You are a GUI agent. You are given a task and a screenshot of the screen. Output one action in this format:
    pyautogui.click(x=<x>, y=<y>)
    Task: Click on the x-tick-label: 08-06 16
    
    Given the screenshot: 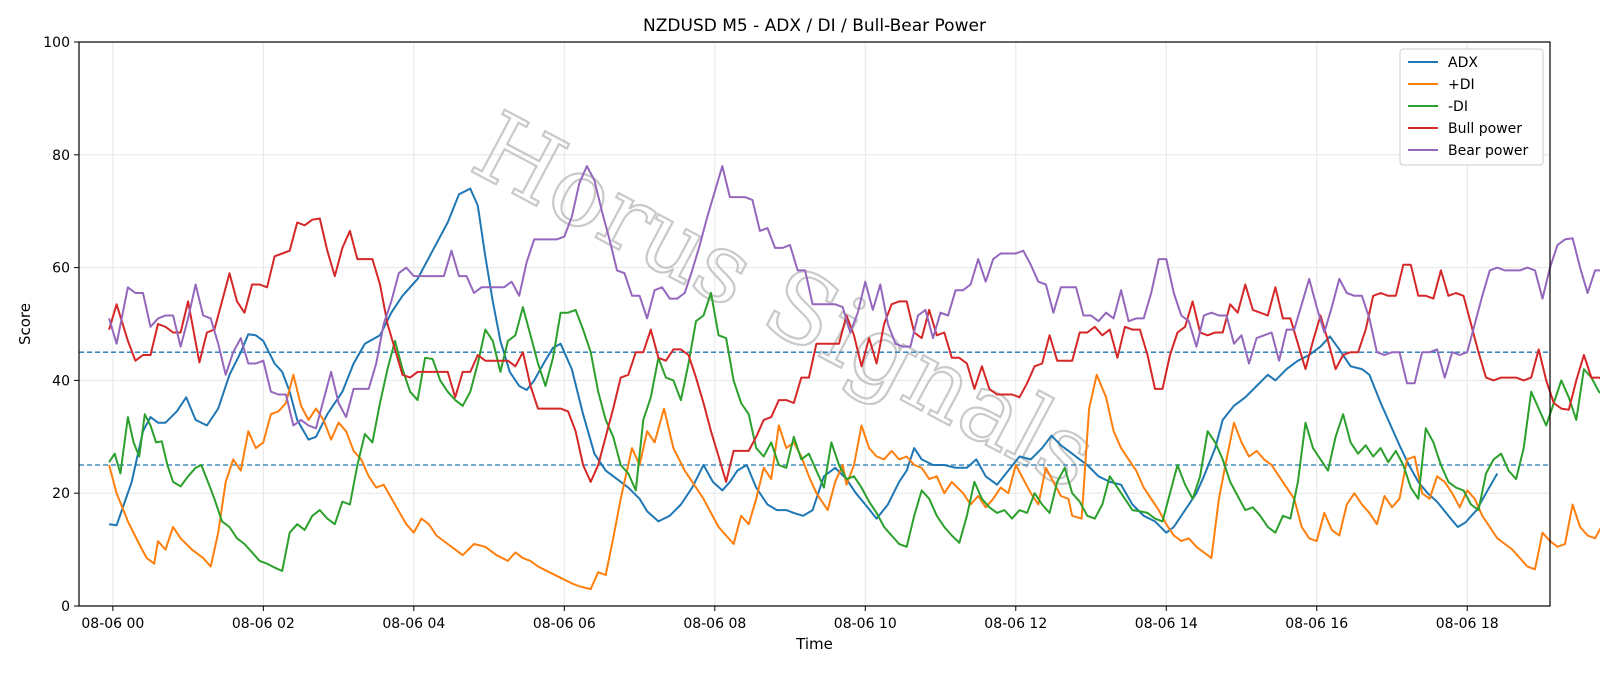 What is the action you would take?
    pyautogui.click(x=1316, y=624)
    